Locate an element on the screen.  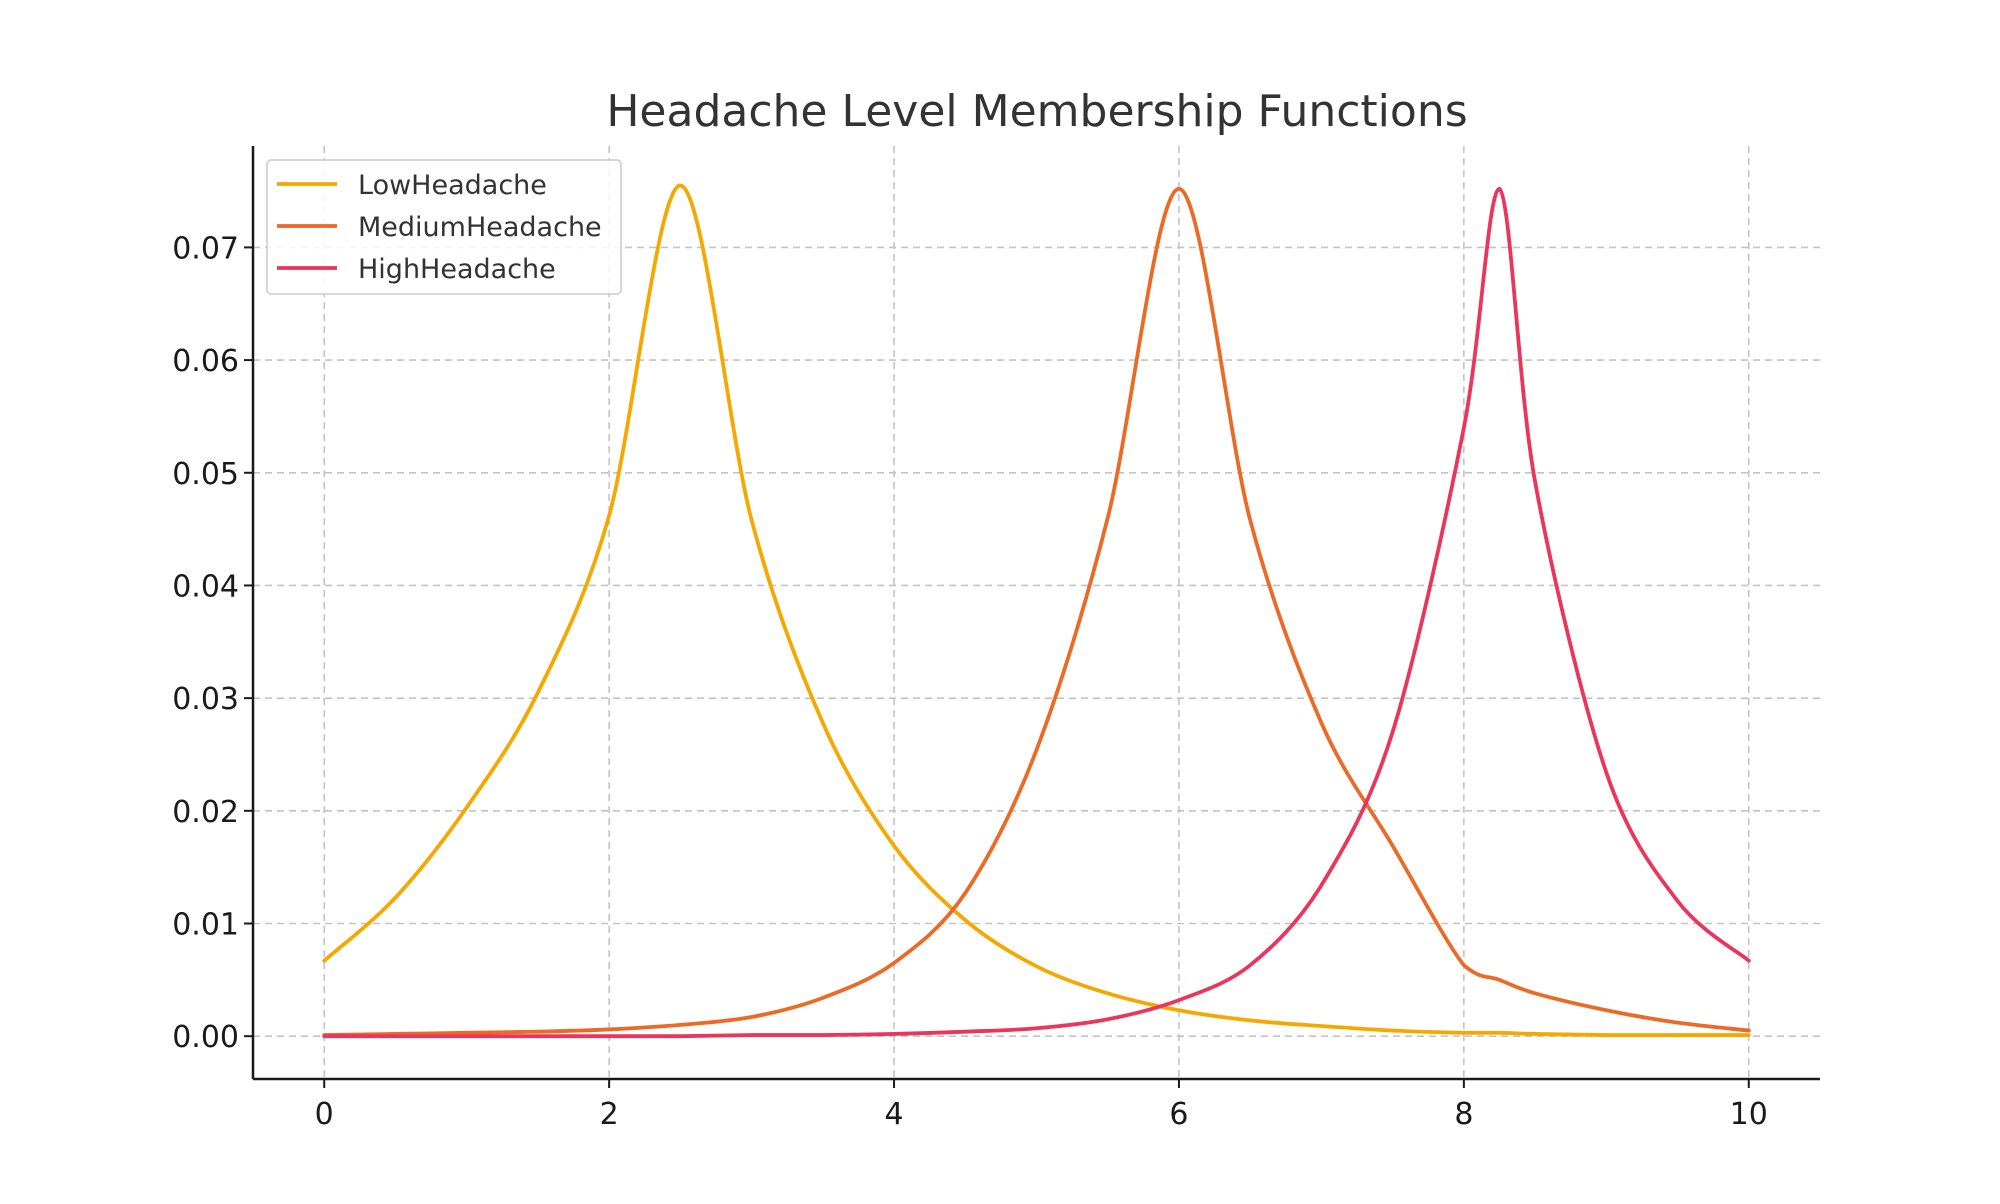
y-tick-label: 0.01 is located at coordinates (205, 925).